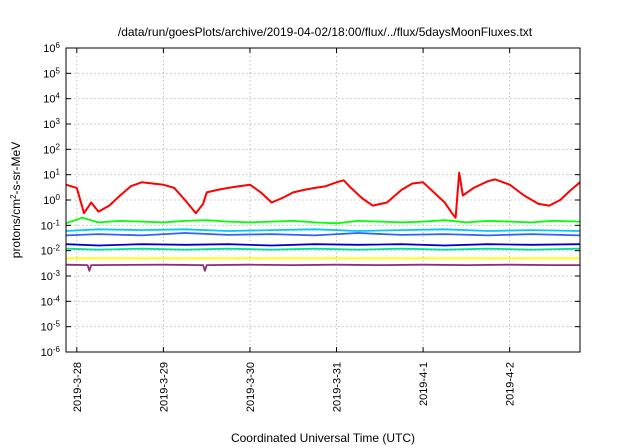 The image size is (640, 448). What do you see at coordinates (58, 197) in the screenshot?
I see `y-tick-exponent: 0` at bounding box center [58, 197].